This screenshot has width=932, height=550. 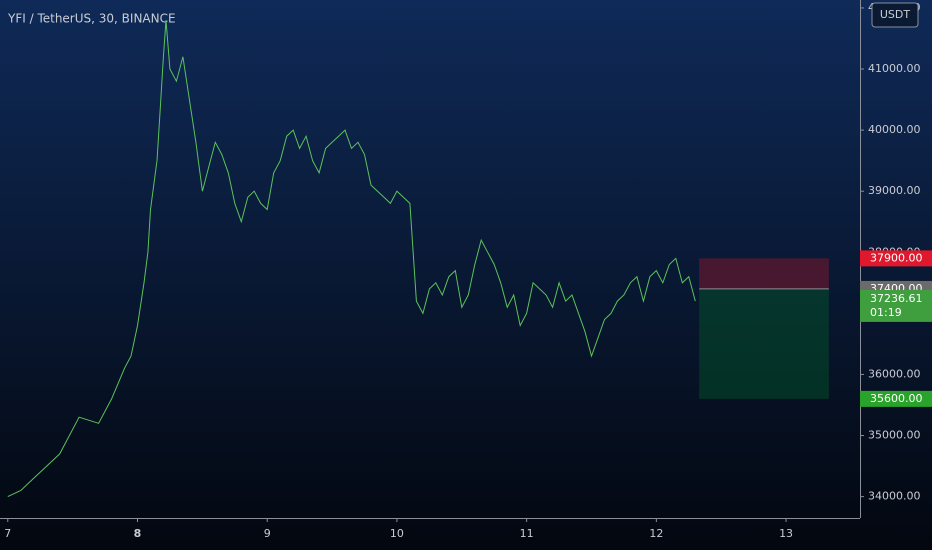 What do you see at coordinates (894, 435) in the screenshot?
I see `y-tick-label: 35000.00` at bounding box center [894, 435].